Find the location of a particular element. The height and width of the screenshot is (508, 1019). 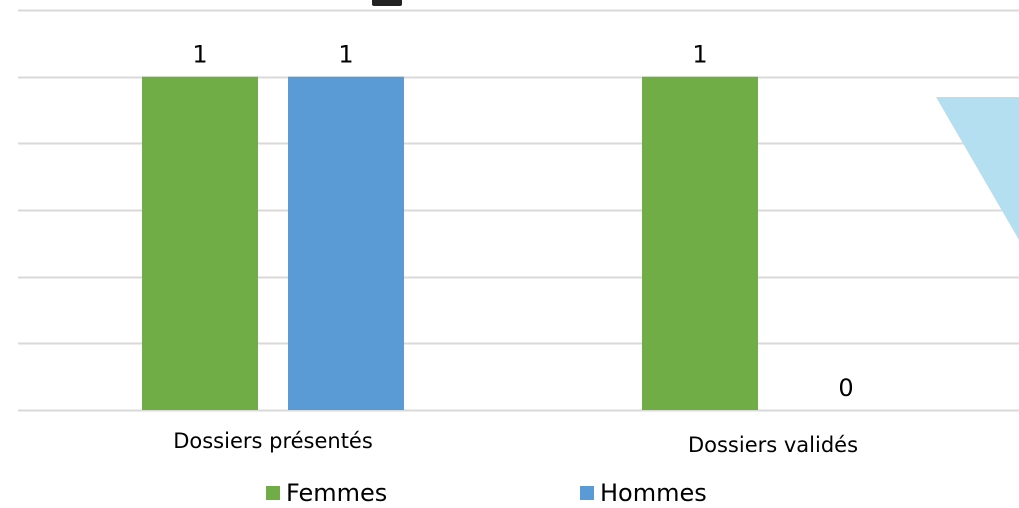

legend-swatch-femmes is located at coordinates (273, 493).